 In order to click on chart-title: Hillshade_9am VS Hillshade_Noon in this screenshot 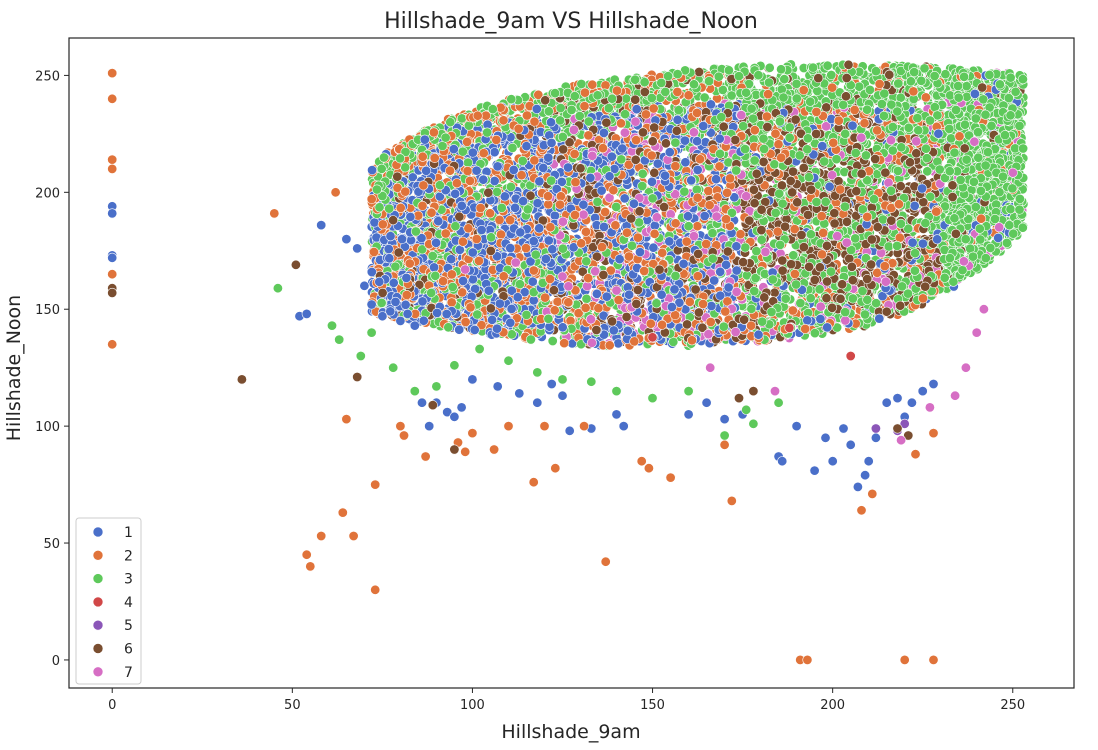, I will do `click(571, 21)`.